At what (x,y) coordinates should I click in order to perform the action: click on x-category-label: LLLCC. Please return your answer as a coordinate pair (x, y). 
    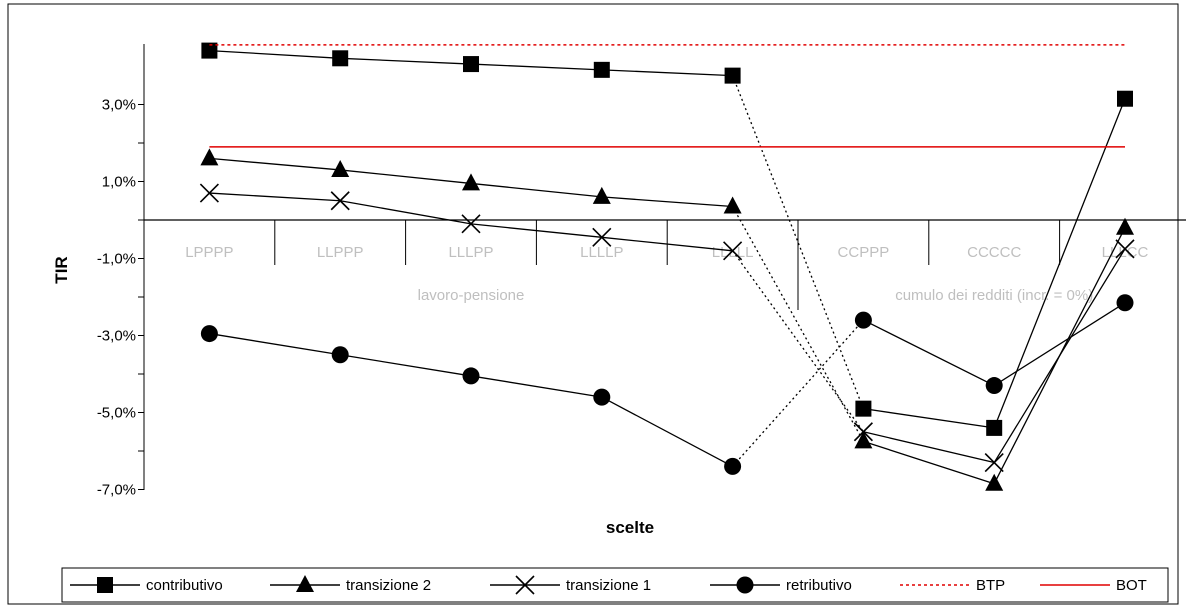
    Looking at the image, I should click on (1125, 252).